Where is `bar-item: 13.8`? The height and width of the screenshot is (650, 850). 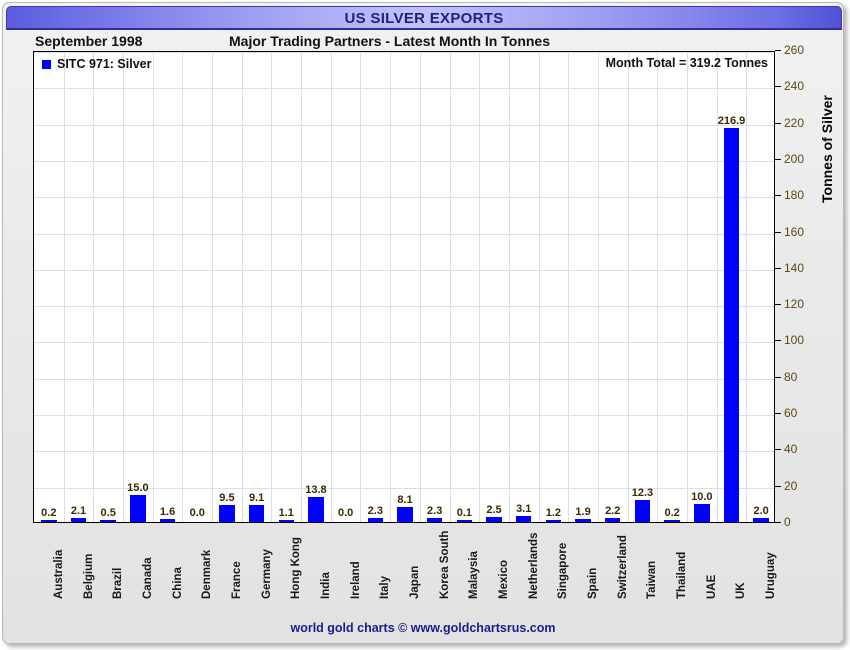 bar-item: 13.8 is located at coordinates (316, 287).